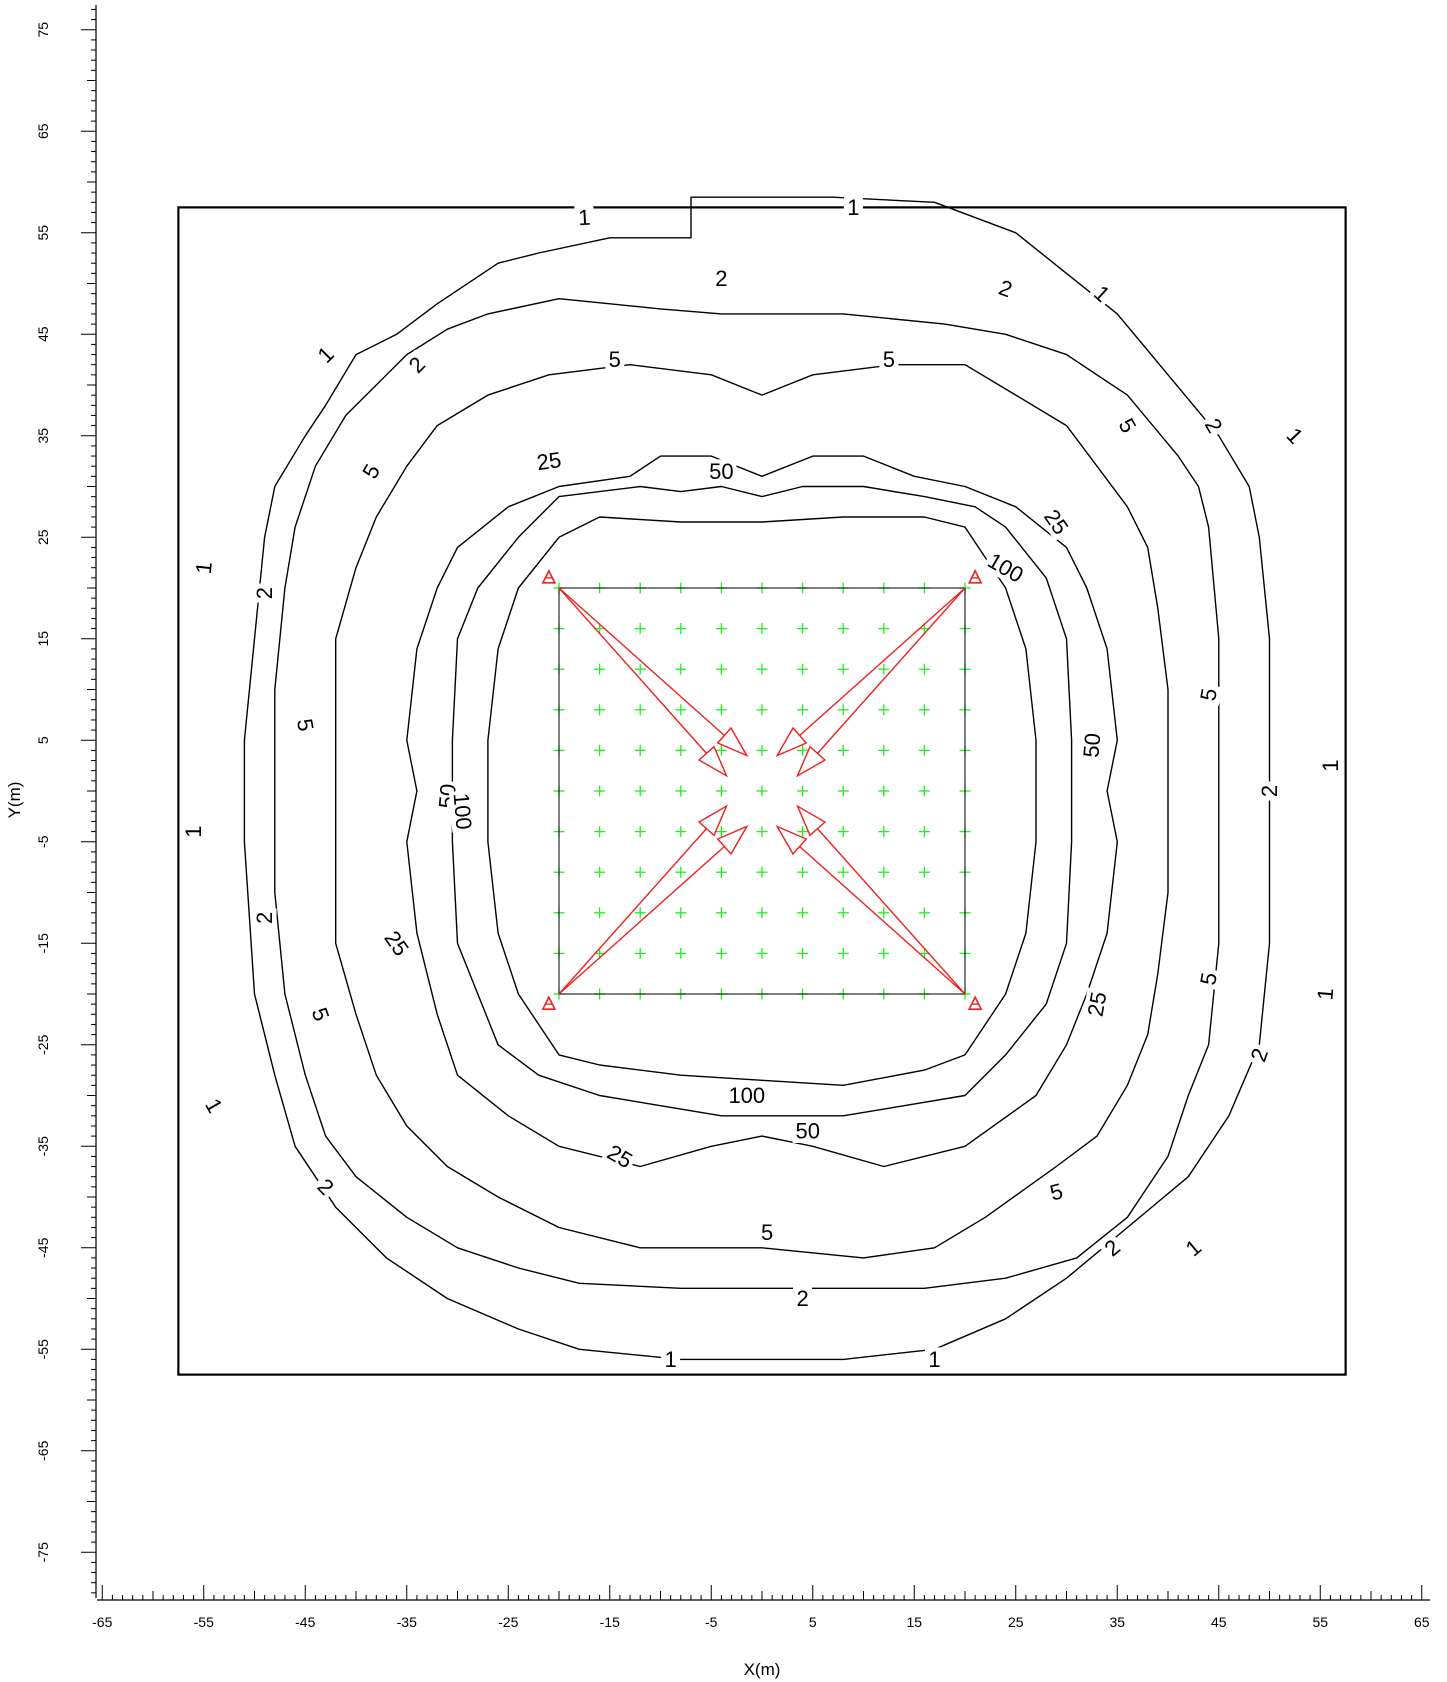  What do you see at coordinates (463, 811) in the screenshot?
I see `contour-label: 100` at bounding box center [463, 811].